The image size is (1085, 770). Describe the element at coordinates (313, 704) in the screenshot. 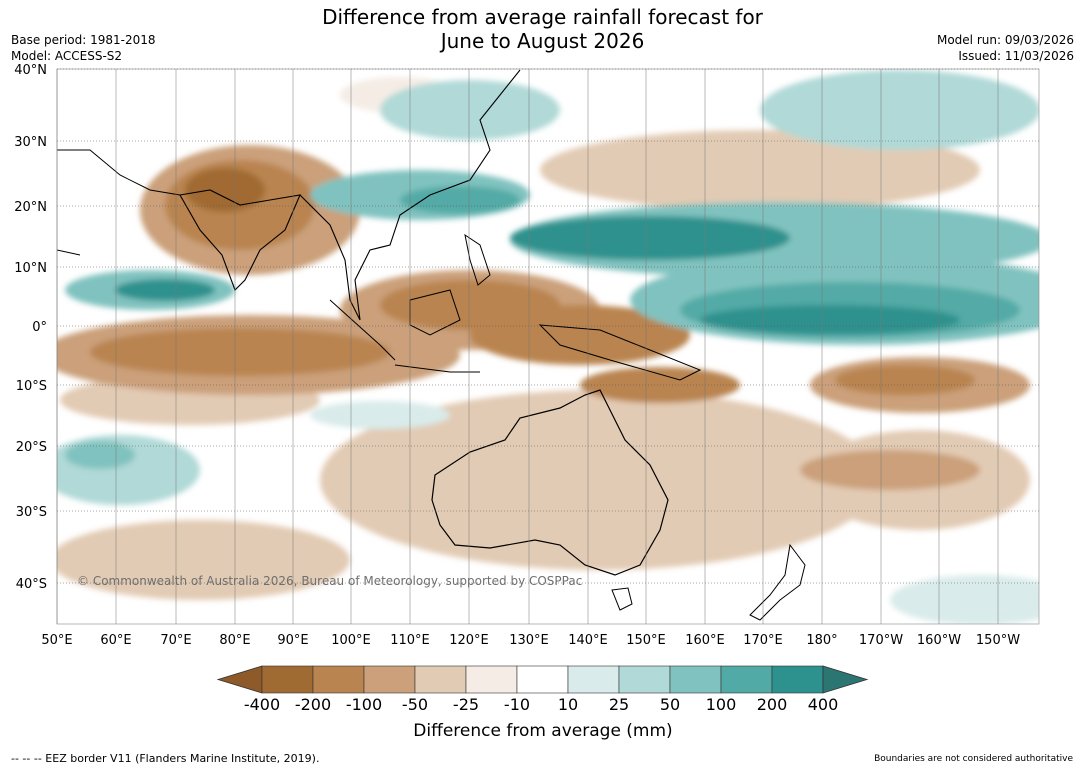

I see `colorbar-tick: -200` at that location.